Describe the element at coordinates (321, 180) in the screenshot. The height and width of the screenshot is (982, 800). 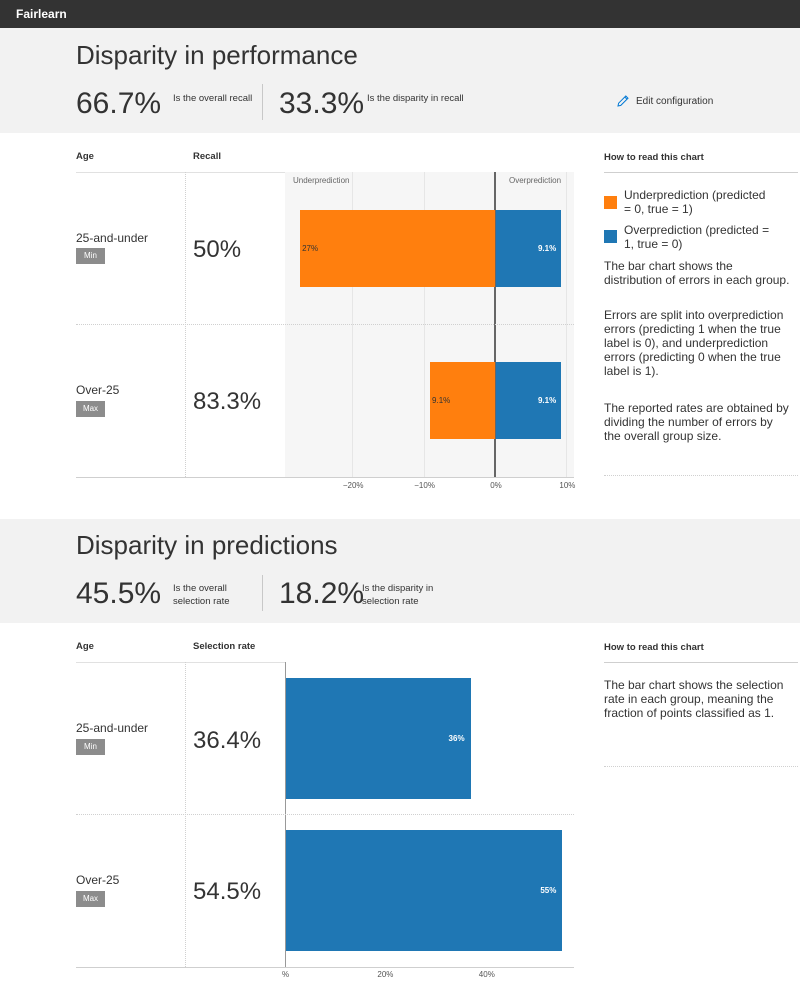
I see `axis-label-underprediction: Underprediction` at that location.